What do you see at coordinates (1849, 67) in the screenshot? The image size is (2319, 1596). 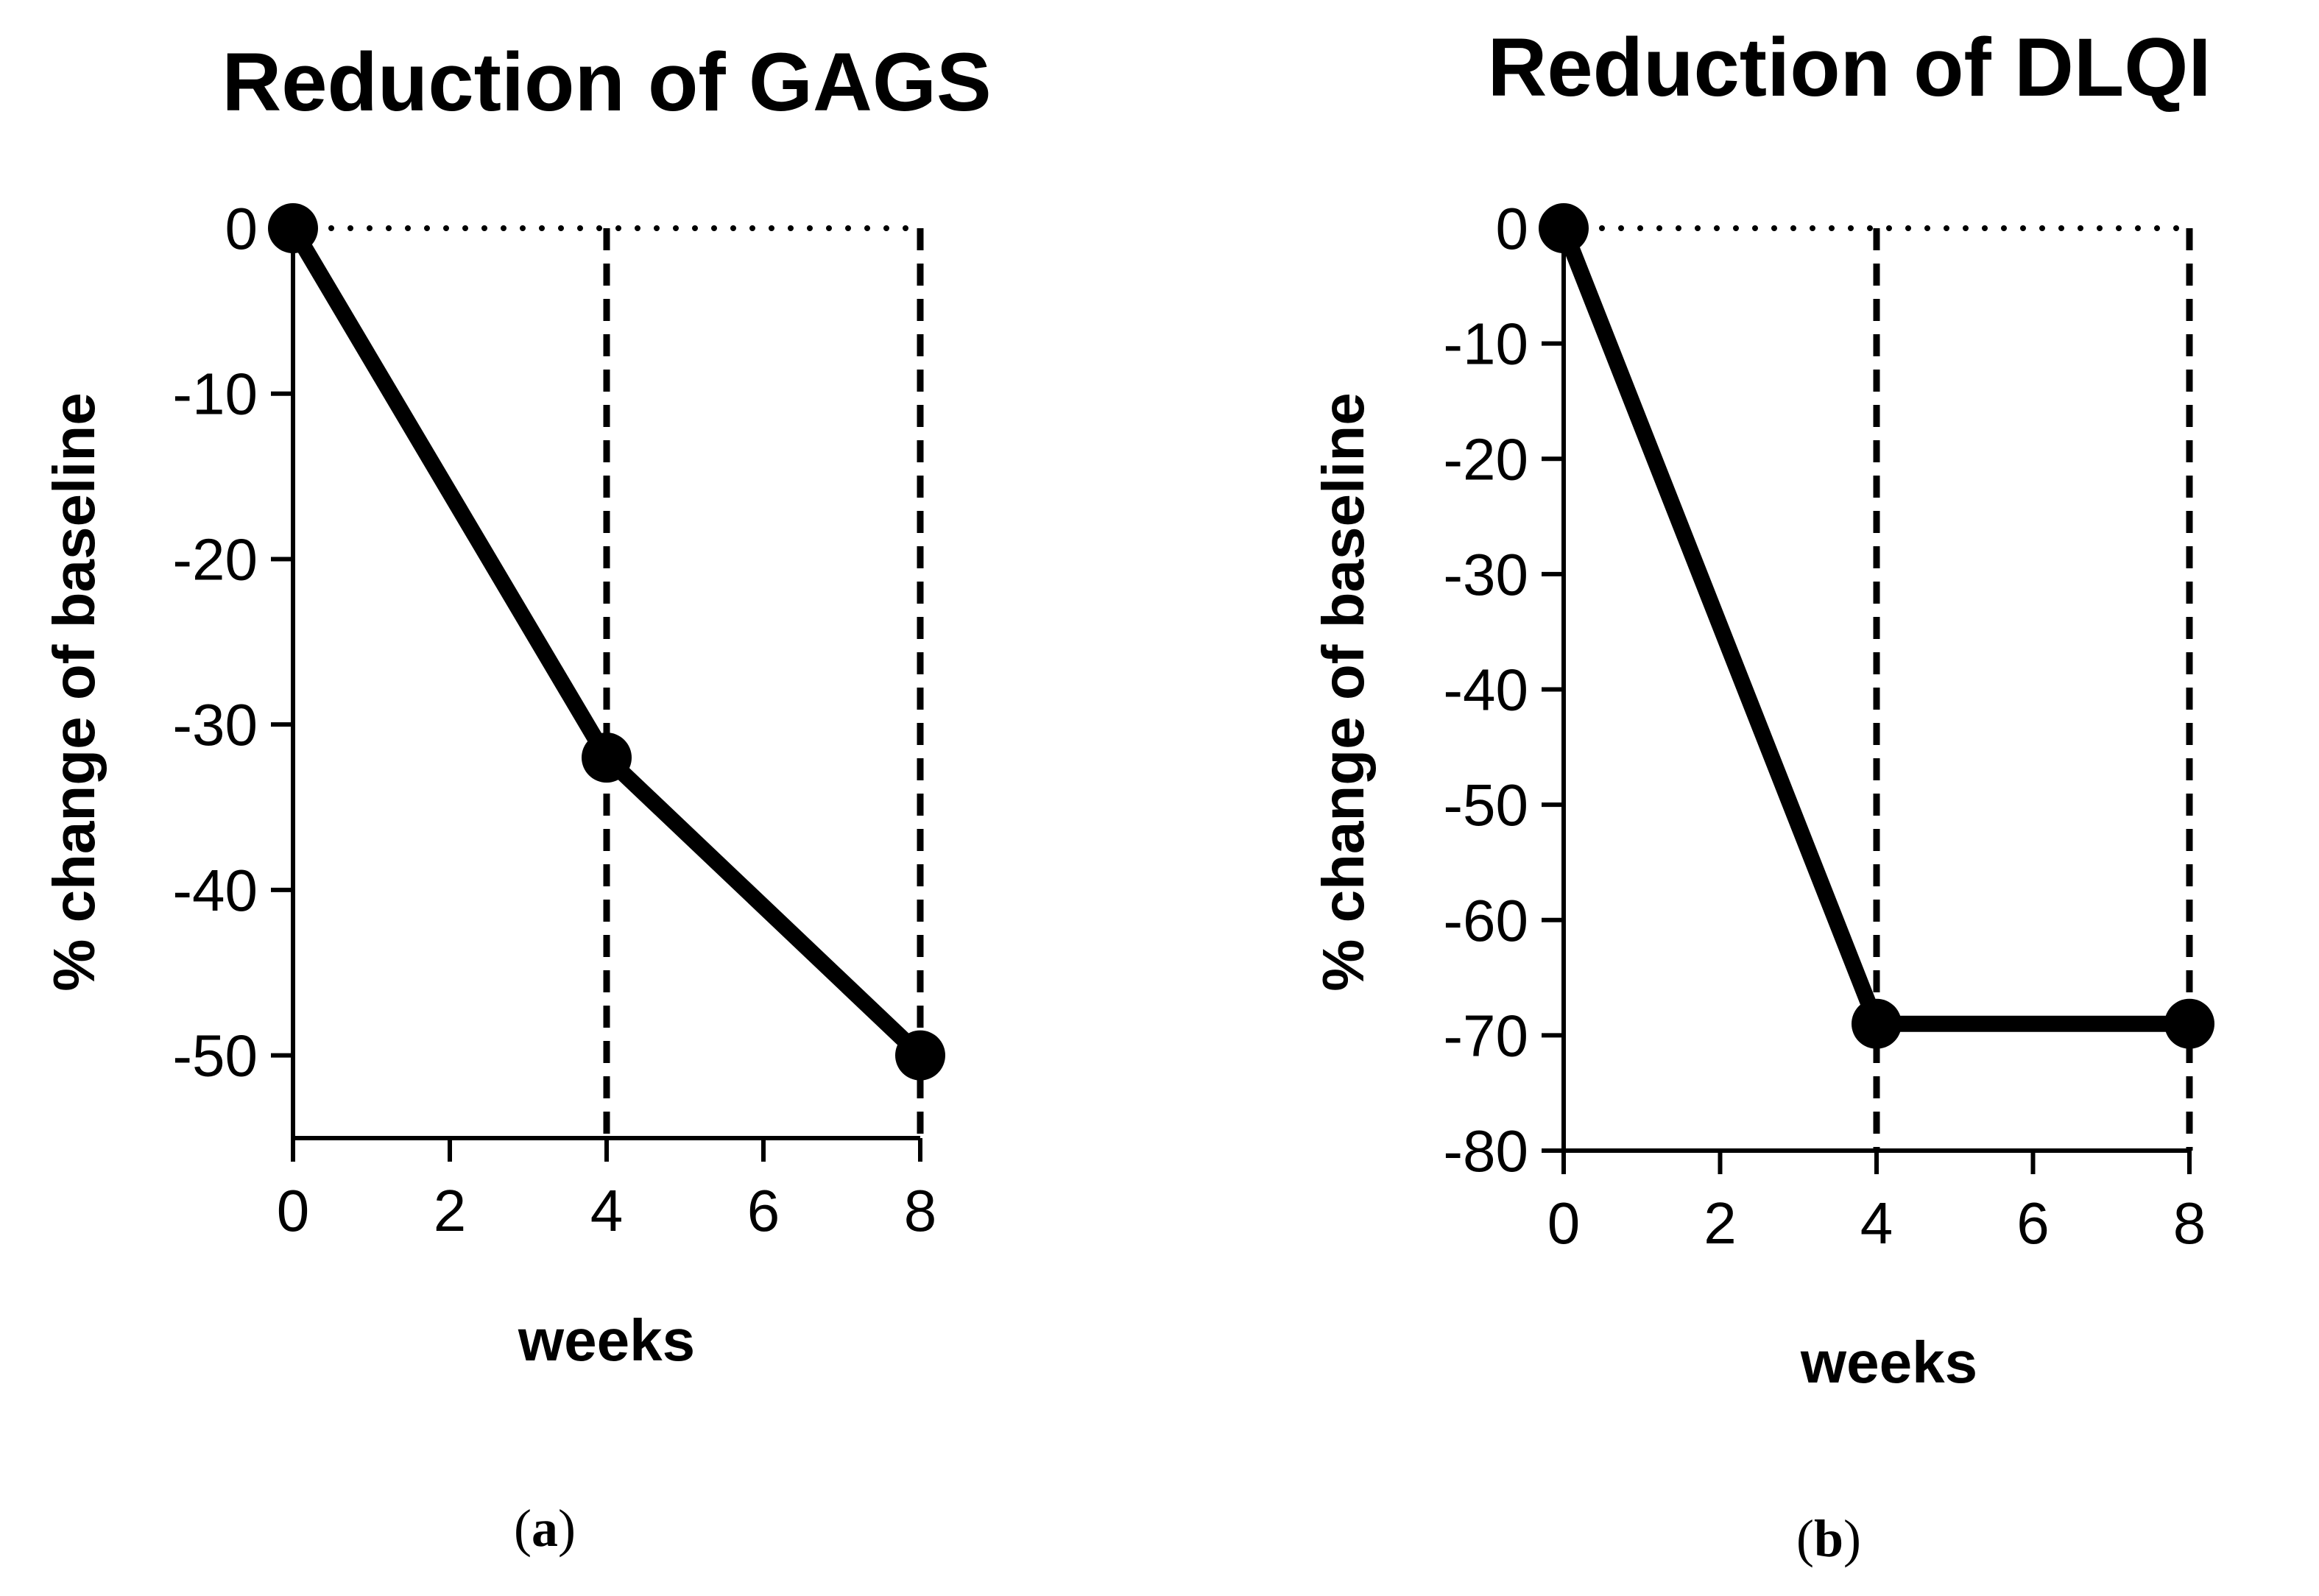 I see `chart-title: Reduction of DLQI` at bounding box center [1849, 67].